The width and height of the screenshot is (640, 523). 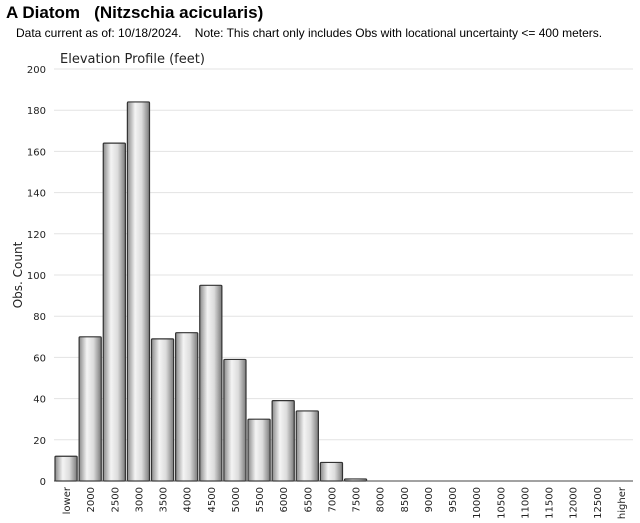 I want to click on x-tick-label: 12000, so click(x=574, y=503).